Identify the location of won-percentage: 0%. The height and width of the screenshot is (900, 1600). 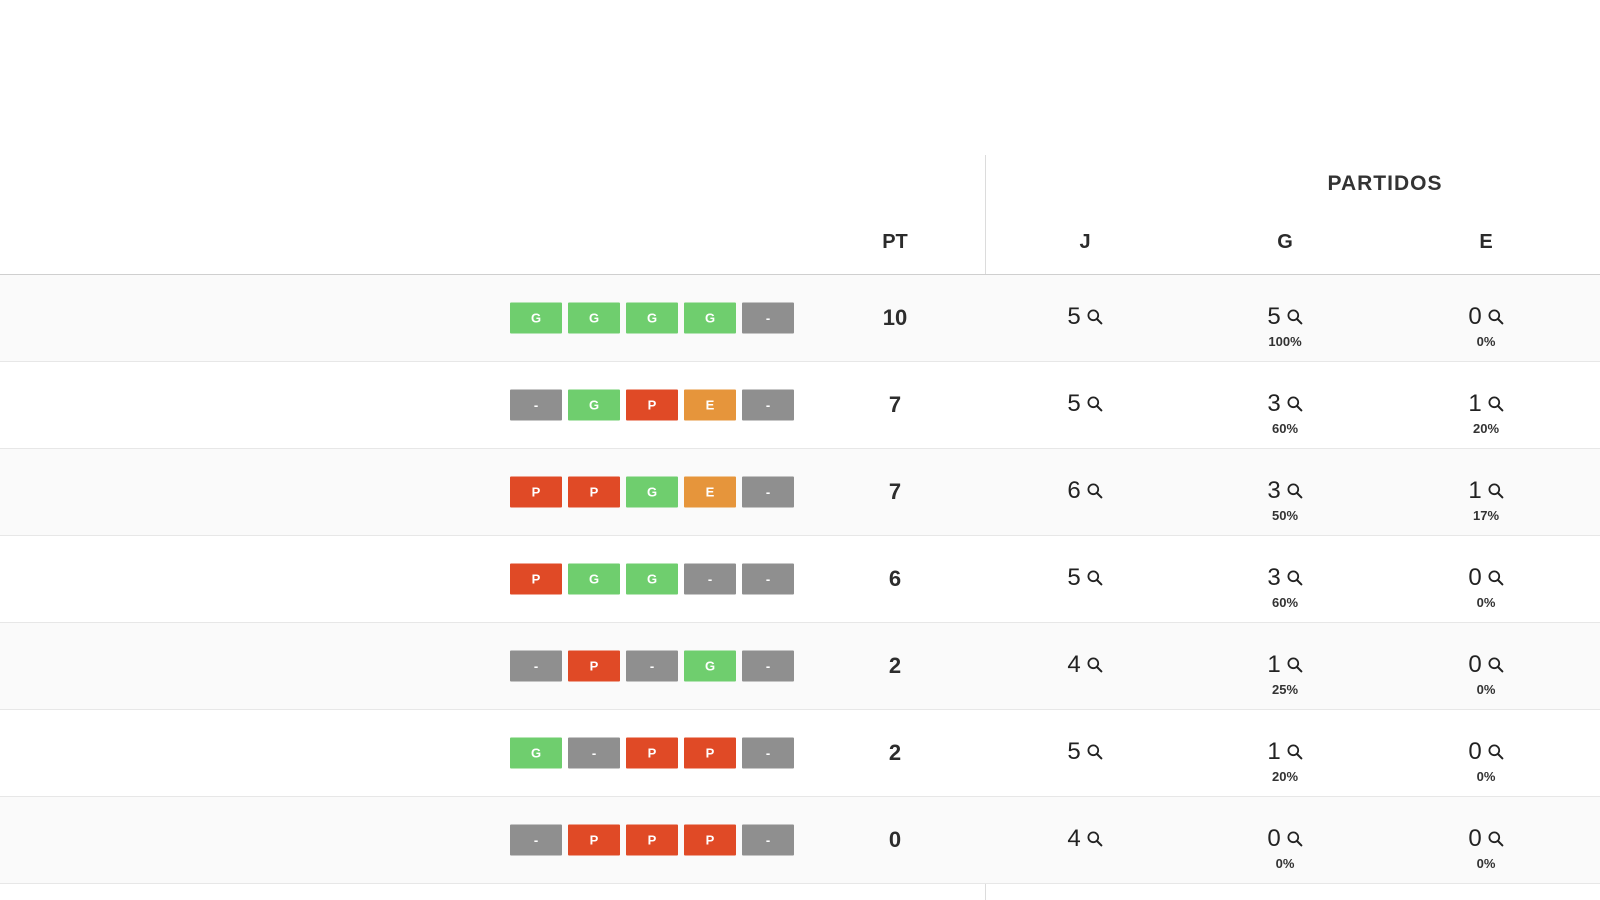
(1285, 863).